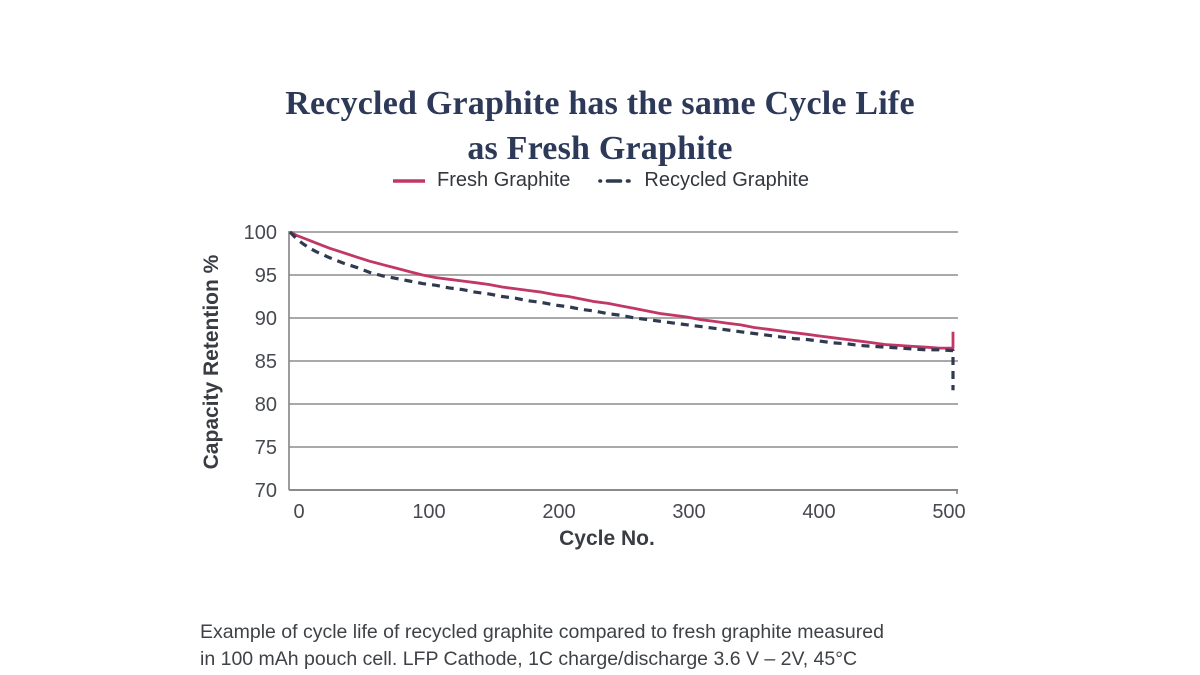 The width and height of the screenshot is (1200, 675). I want to click on x-tick-label: 100, so click(428, 512).